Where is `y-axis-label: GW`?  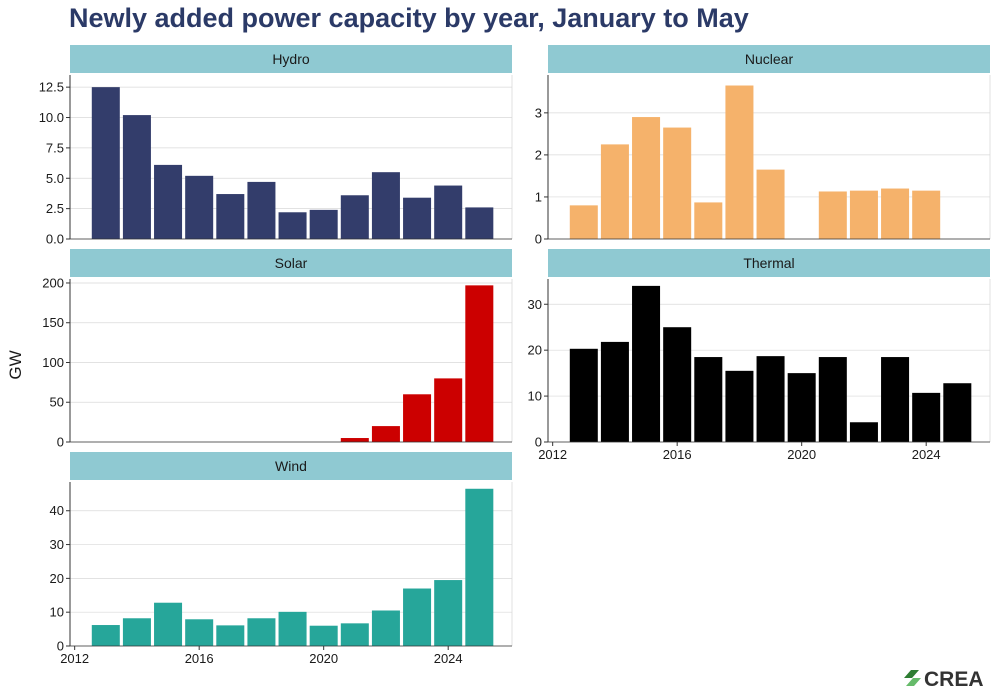
y-axis-label: GW is located at coordinates (15, 364).